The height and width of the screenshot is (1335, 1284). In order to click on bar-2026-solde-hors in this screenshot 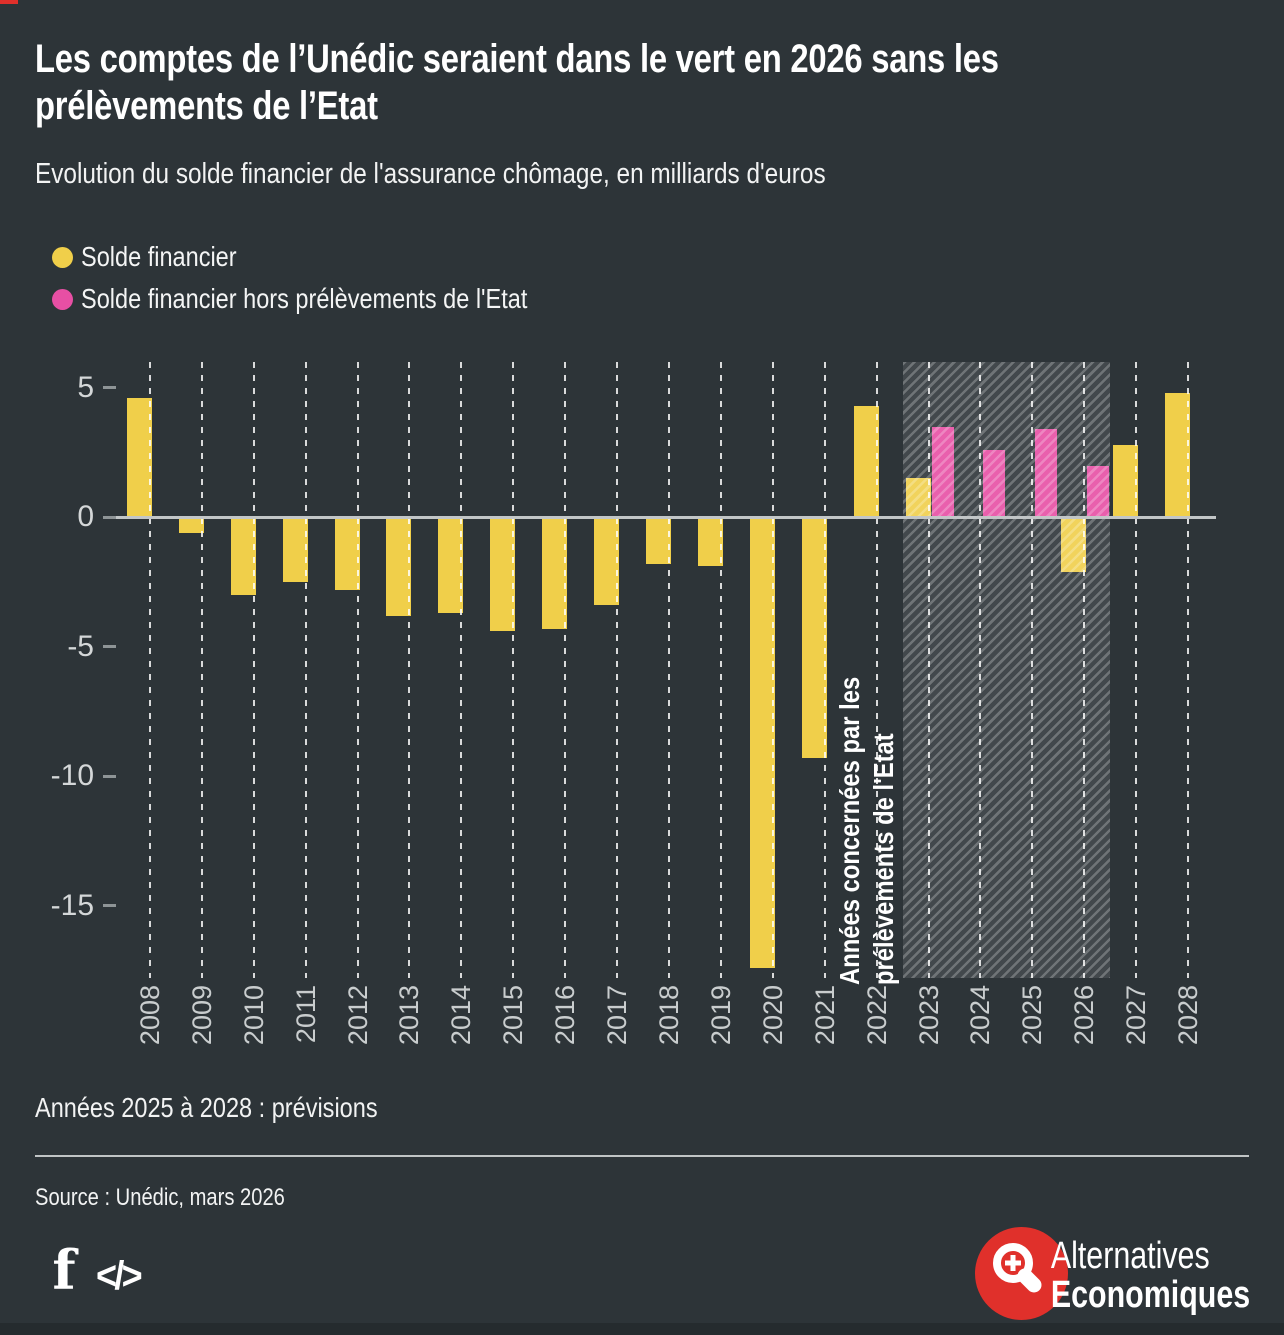, I will do `click(1098, 491)`.